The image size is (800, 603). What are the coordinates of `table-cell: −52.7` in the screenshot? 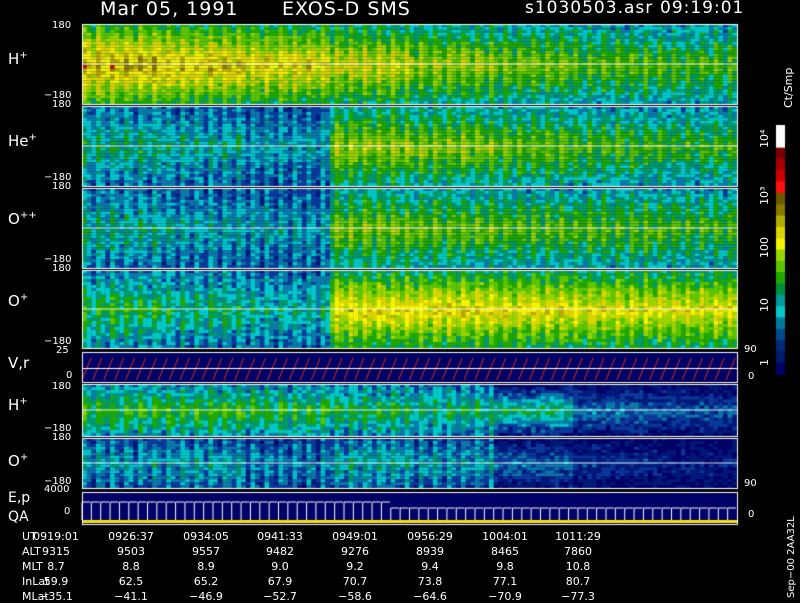 It's located at (280, 596).